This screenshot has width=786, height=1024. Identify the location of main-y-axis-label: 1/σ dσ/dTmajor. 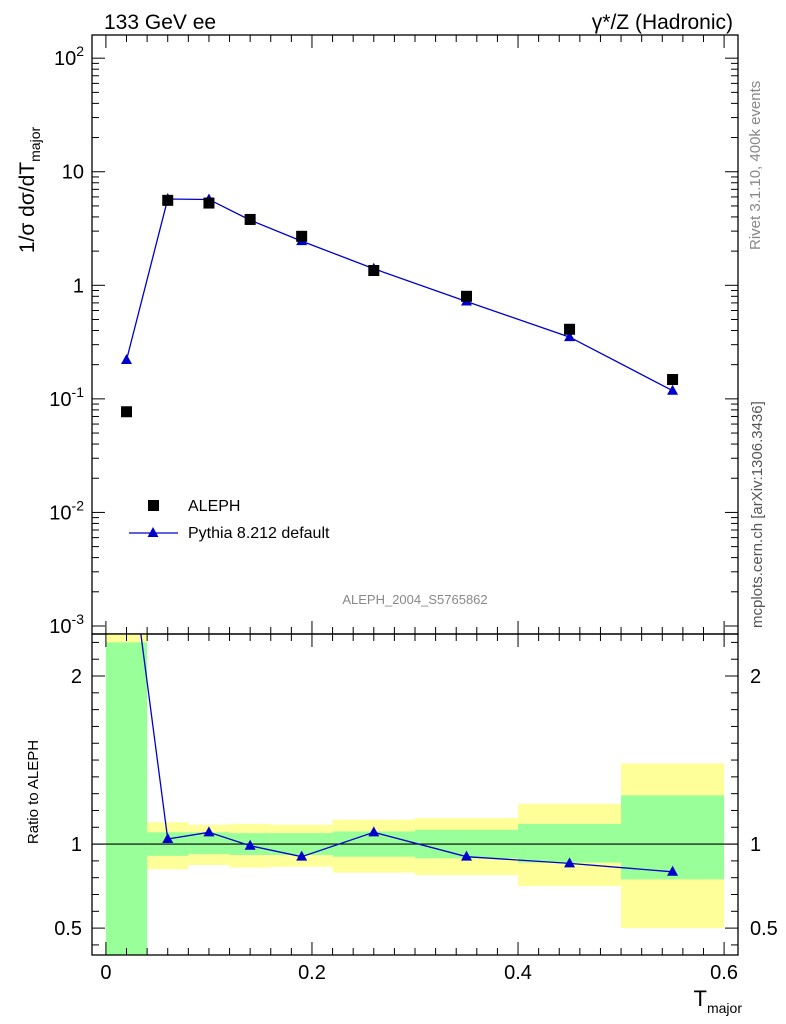
(29, 190).